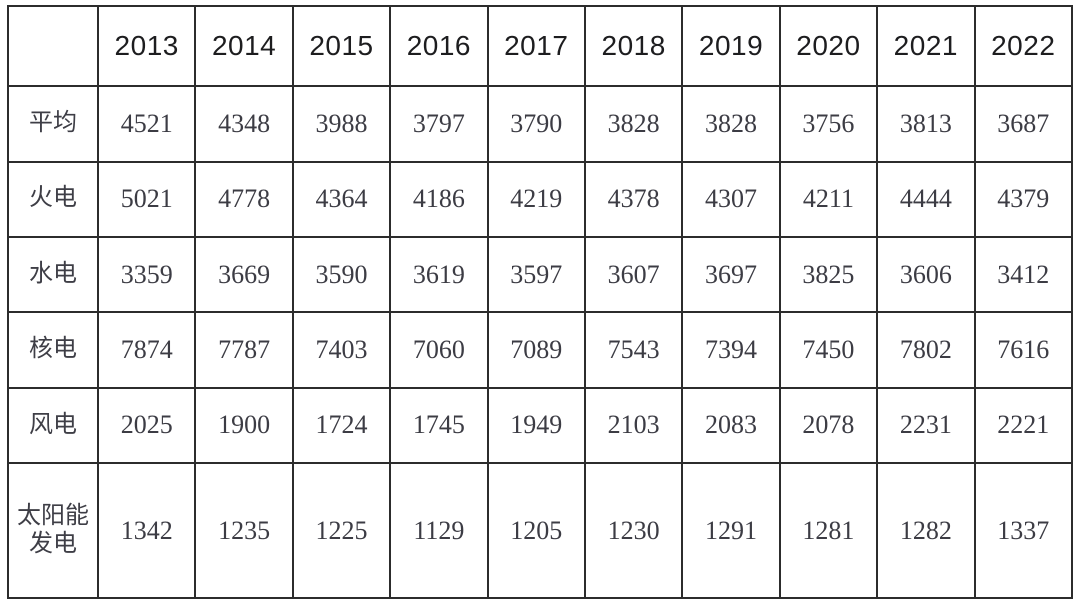  Describe the element at coordinates (53, 425) in the screenshot. I see `row-label-wind: 风电` at that location.